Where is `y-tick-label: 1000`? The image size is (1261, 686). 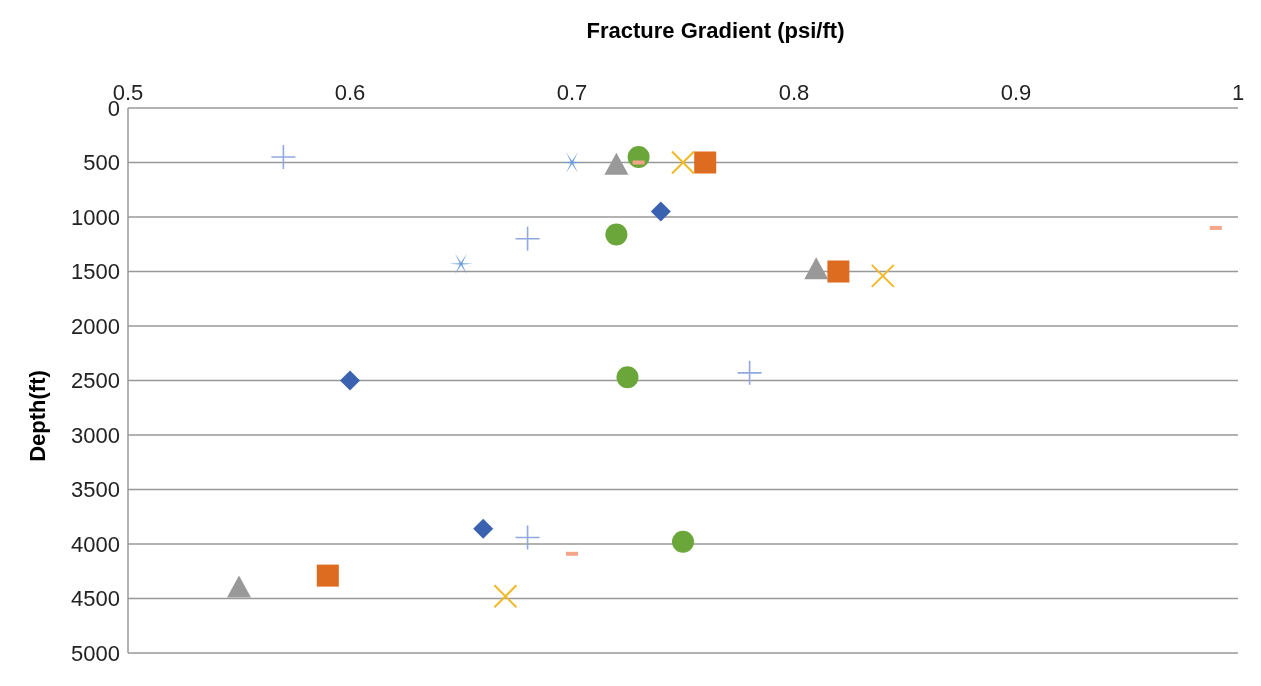
y-tick-label: 1000 is located at coordinates (95, 217).